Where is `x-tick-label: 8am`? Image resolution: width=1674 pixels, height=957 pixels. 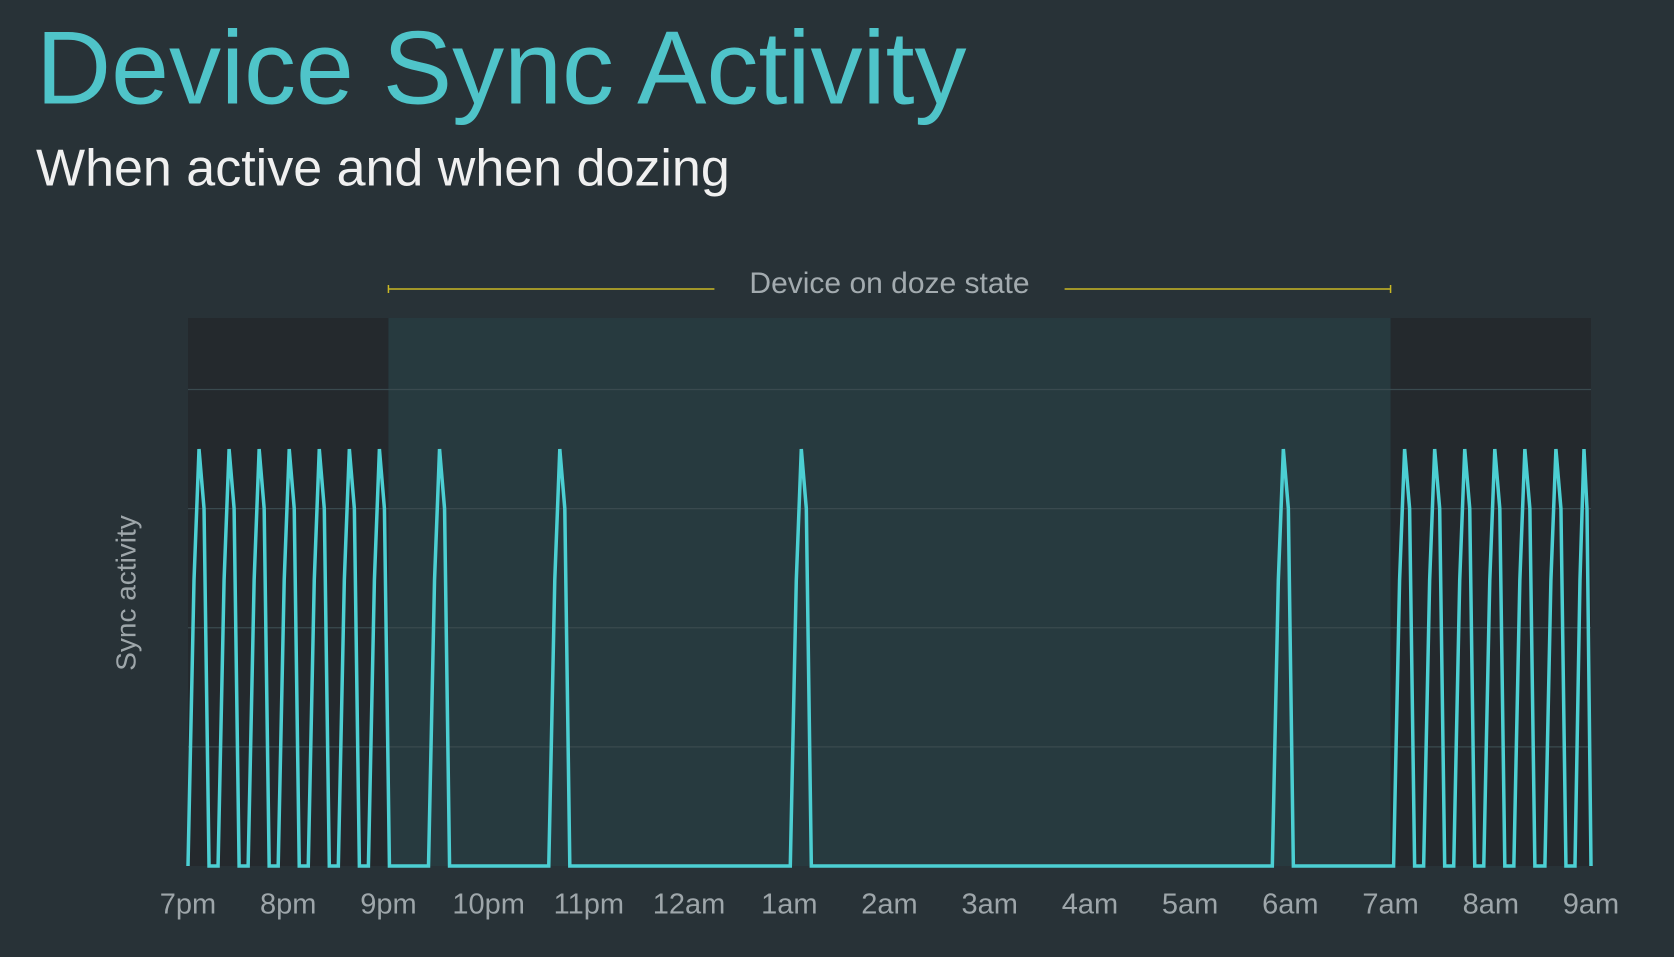 x-tick-label: 8am is located at coordinates (1491, 905).